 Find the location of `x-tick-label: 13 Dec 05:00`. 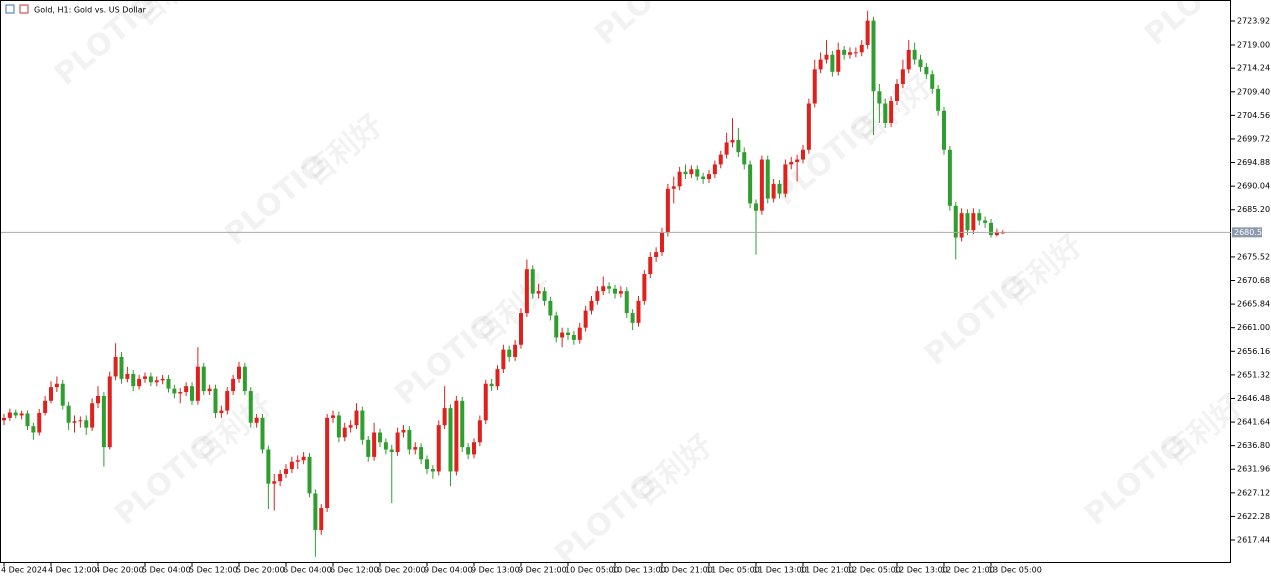

x-tick-label: 13 Dec 05:00 is located at coordinates (1015, 570).